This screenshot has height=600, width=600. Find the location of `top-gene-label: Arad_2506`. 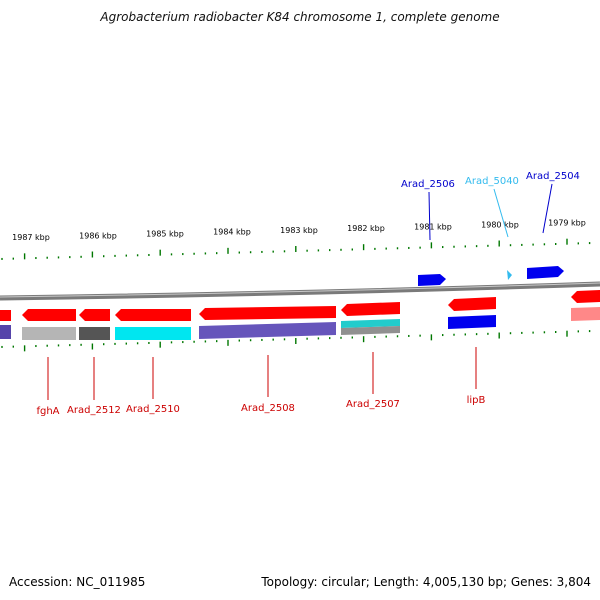

top-gene-label: Arad_2506 is located at coordinates (428, 184).